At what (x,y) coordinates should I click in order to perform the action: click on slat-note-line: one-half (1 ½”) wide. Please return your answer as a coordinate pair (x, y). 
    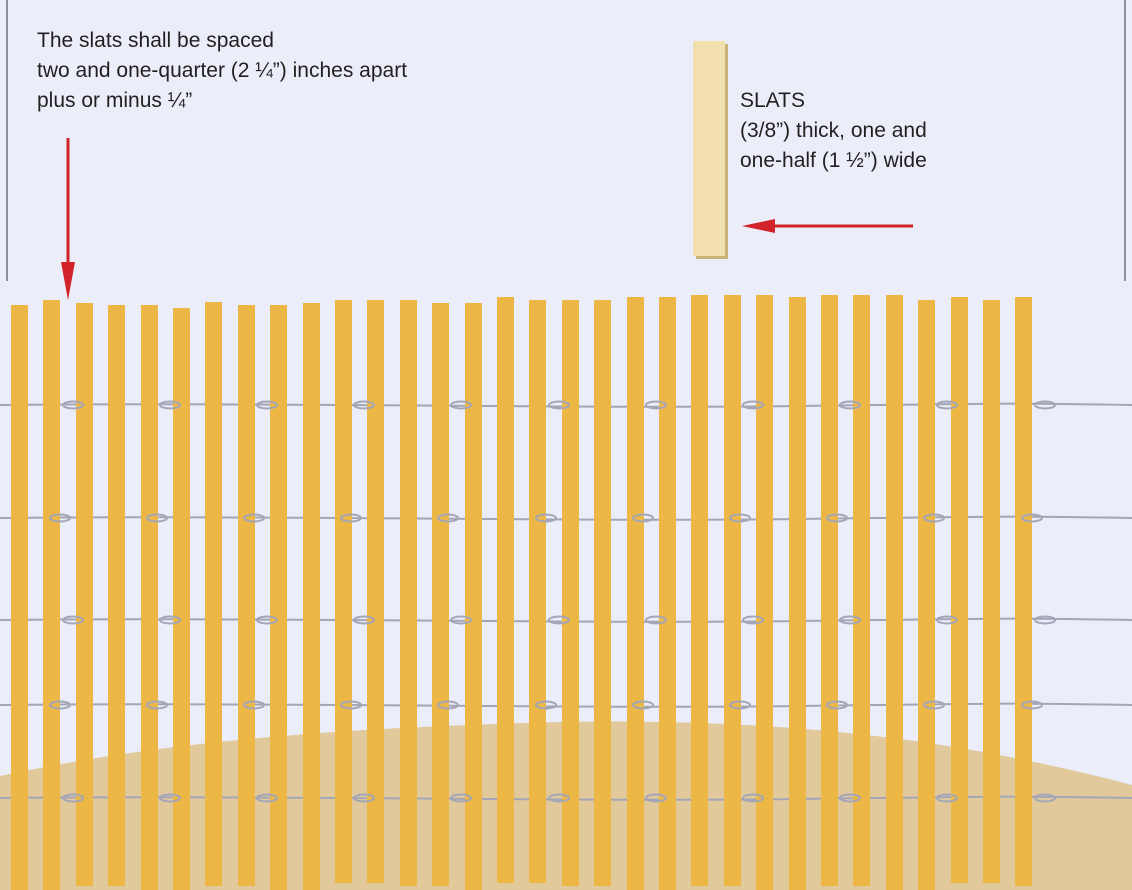
    Looking at the image, I should click on (833, 160).